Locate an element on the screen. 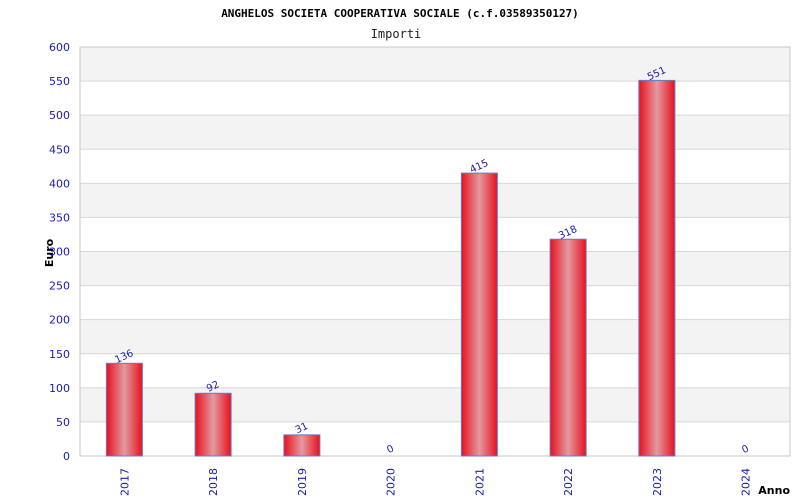 The height and width of the screenshot is (500, 800). y-tick-label: 550 is located at coordinates (59, 81).